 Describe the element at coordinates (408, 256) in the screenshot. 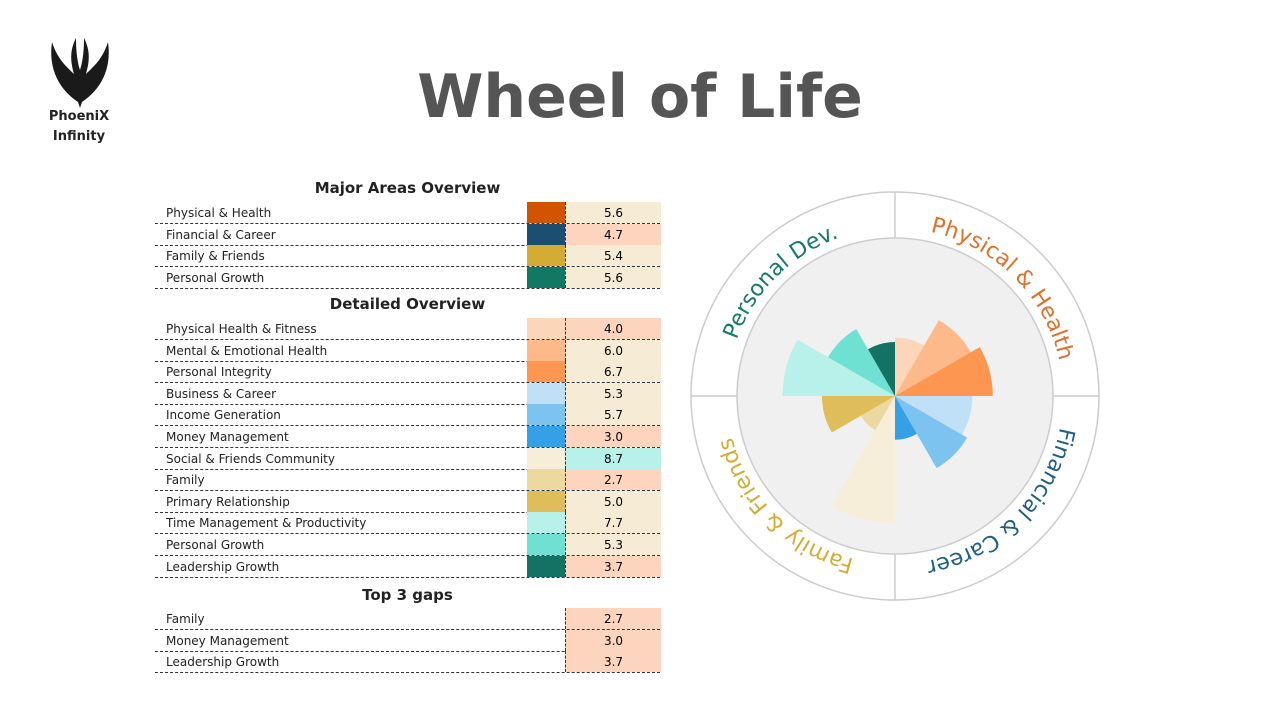

I see `table-row: Family & Friends 5.4` at that location.